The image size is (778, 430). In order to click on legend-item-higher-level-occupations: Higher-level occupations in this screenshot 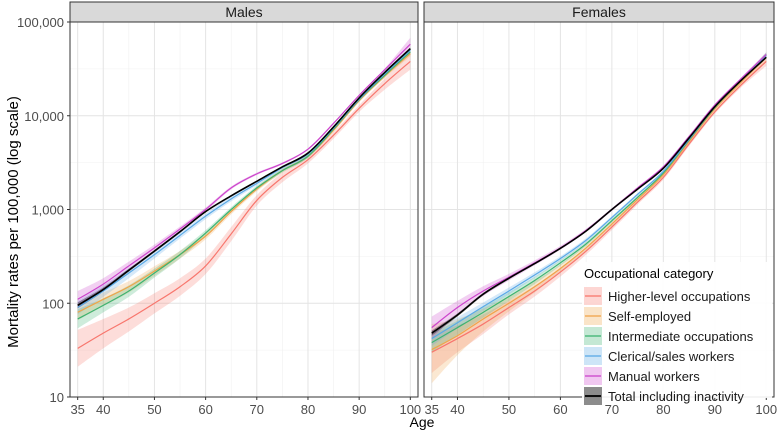, I will do `click(667, 296)`.